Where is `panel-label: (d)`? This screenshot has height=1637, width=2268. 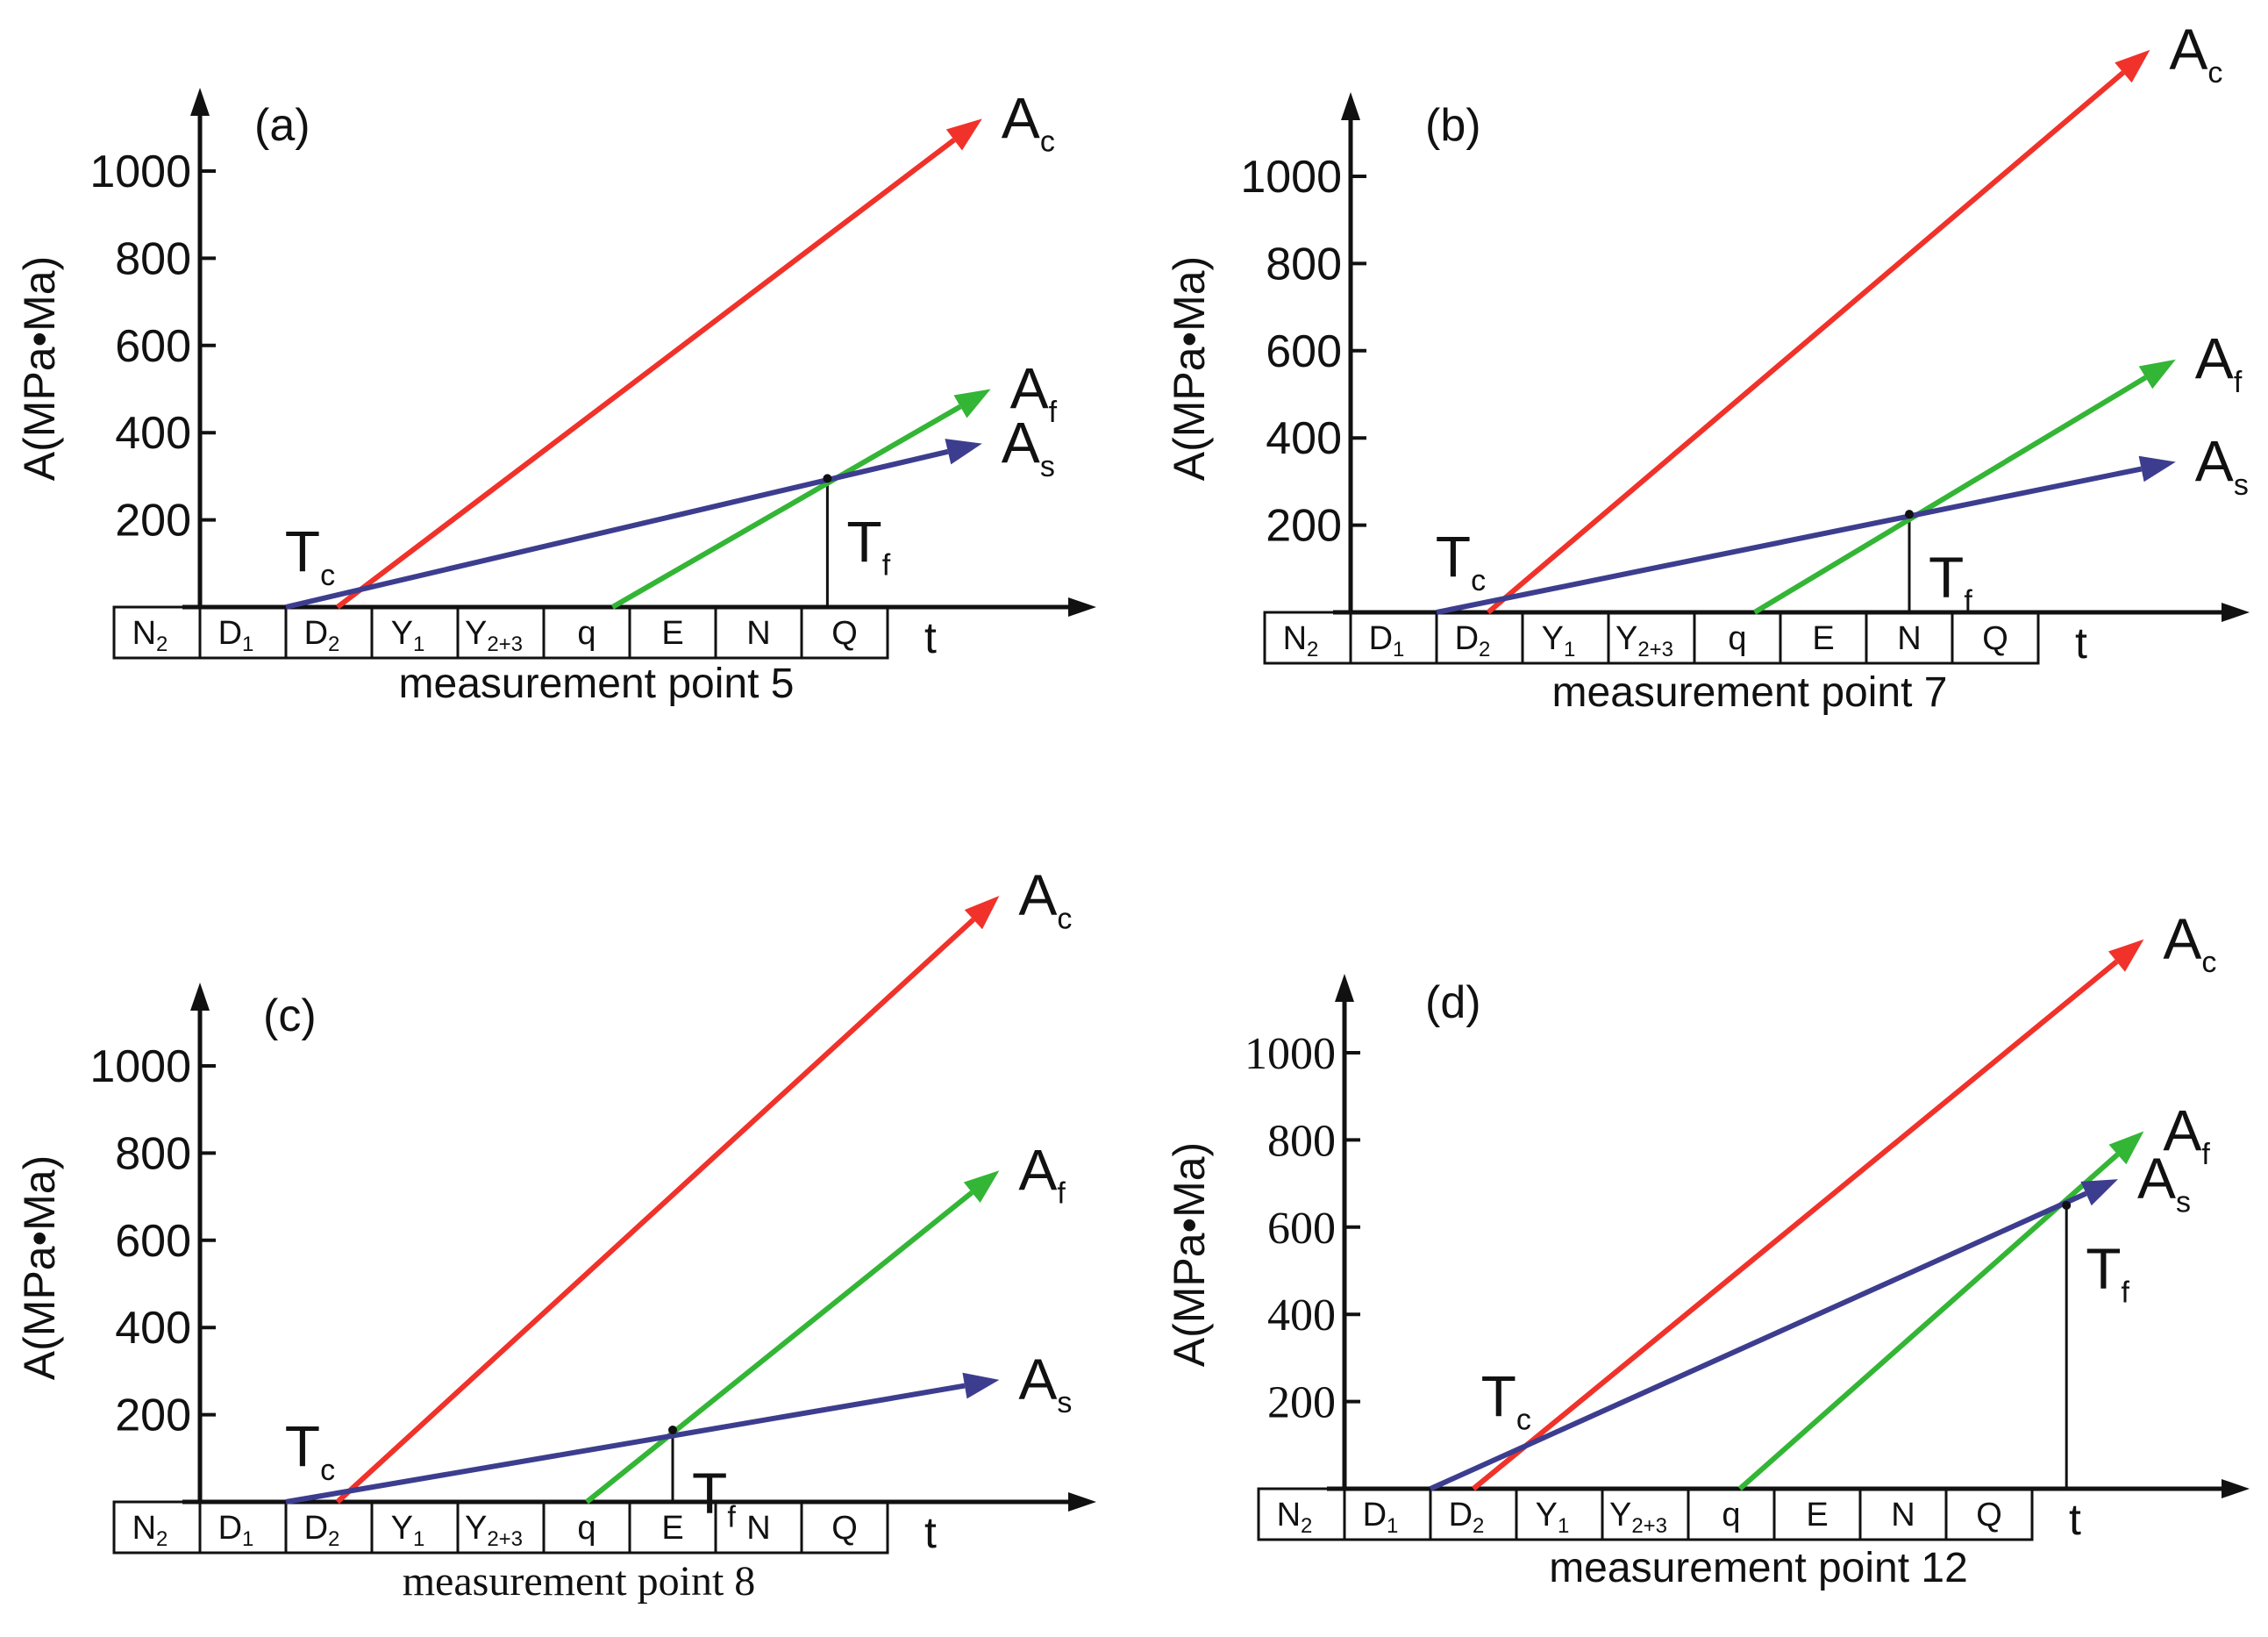
panel-label: (d) is located at coordinates (1453, 1002).